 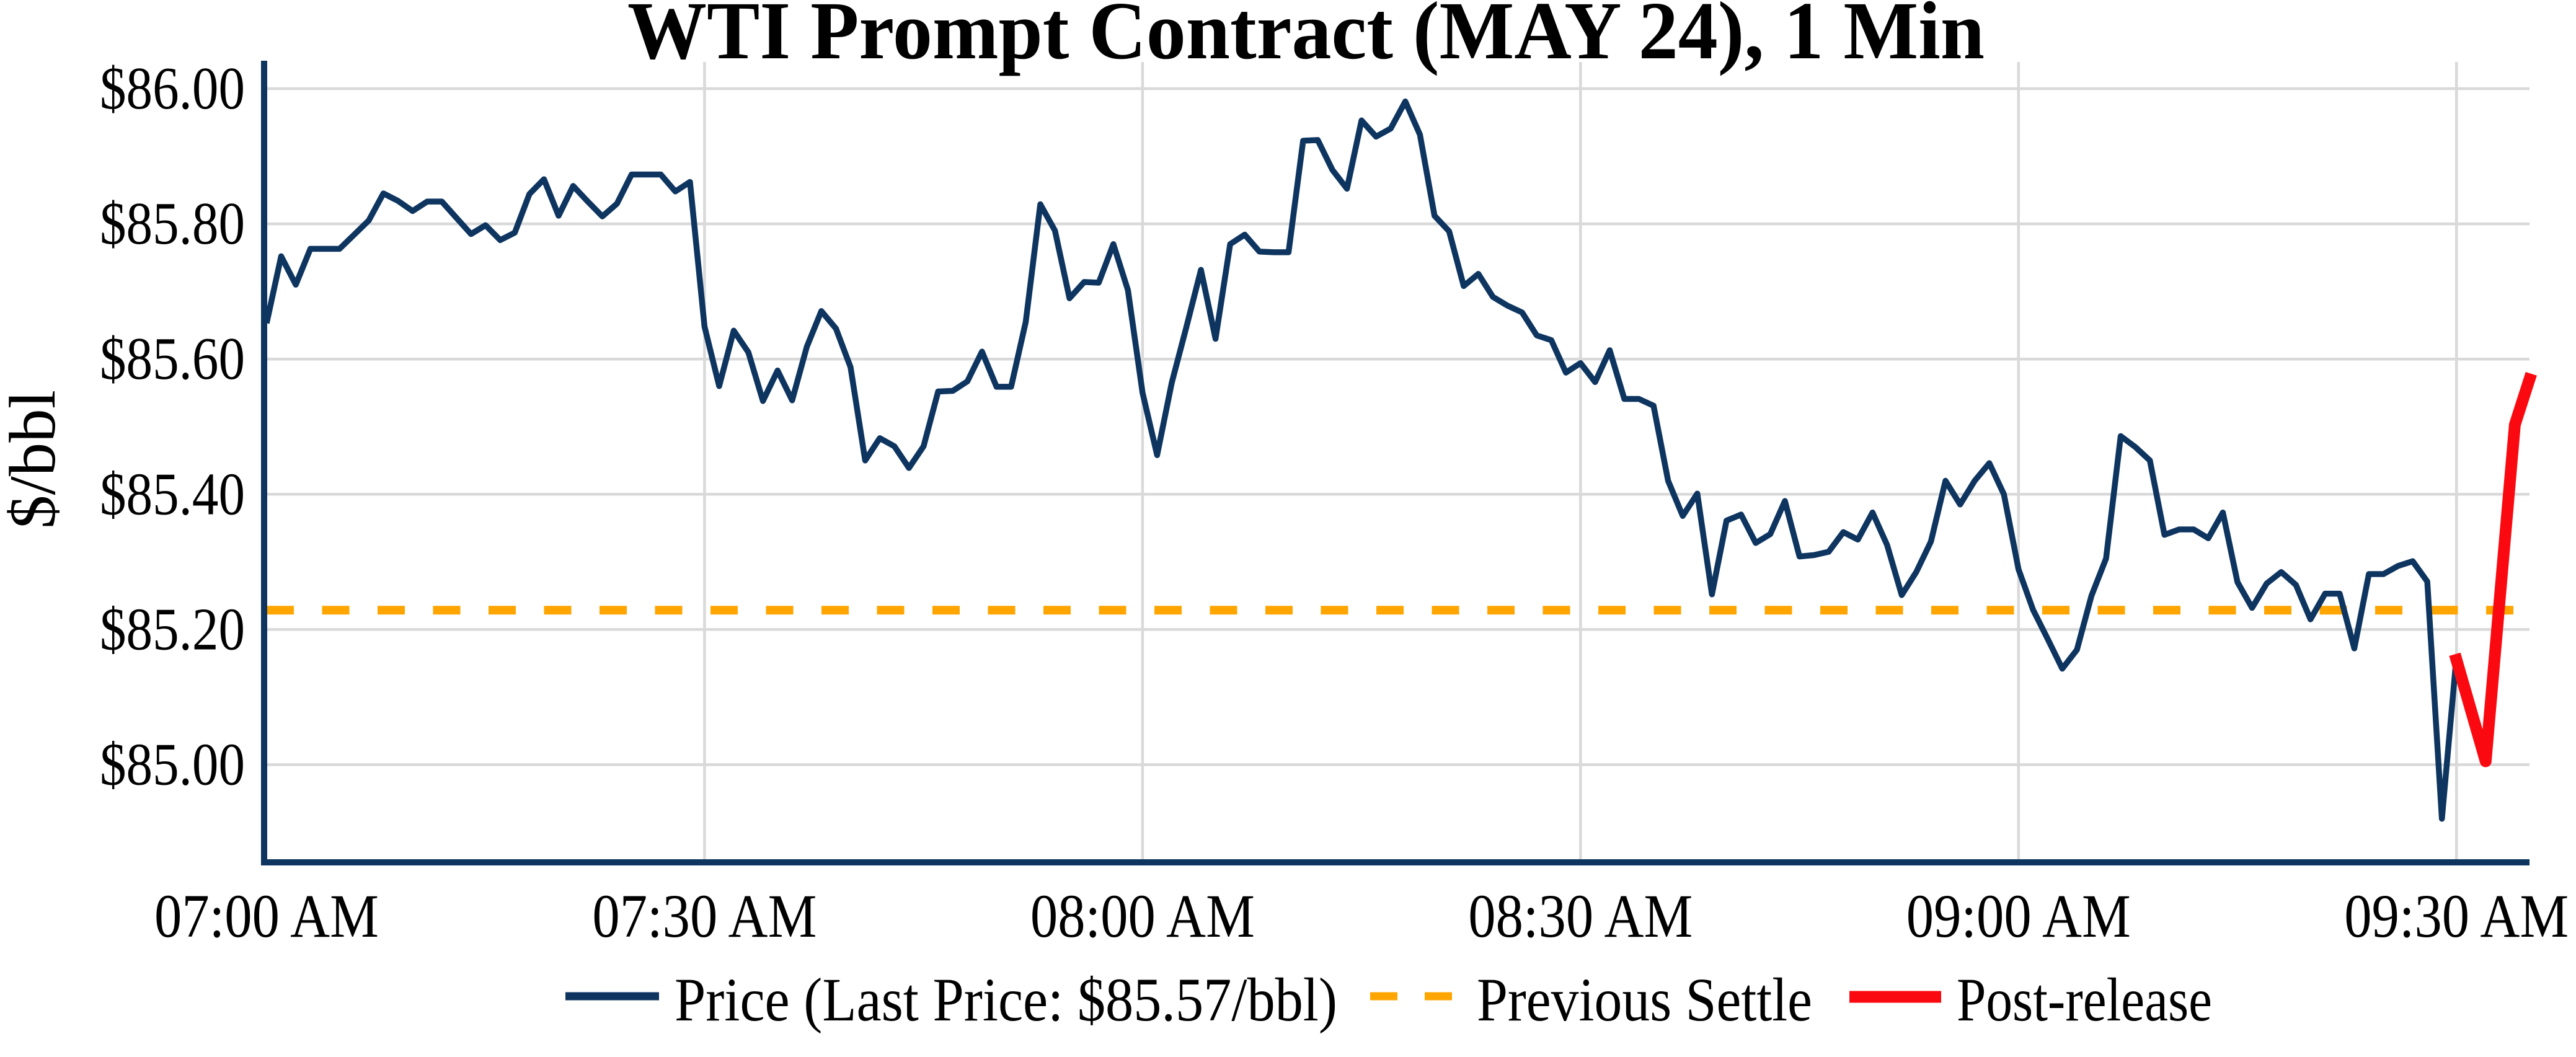 I want to click on svg-text: Post-release, so click(x=2085, y=1000).